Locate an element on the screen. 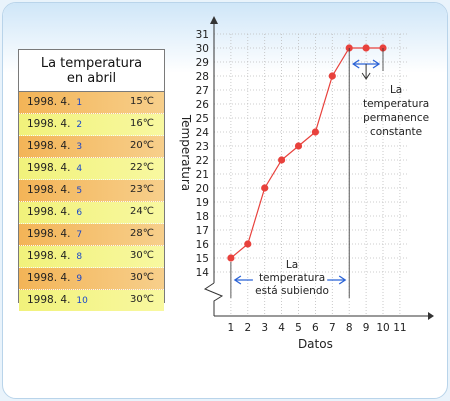  date-cell: 1998. 4. 2 is located at coordinates (54, 124).